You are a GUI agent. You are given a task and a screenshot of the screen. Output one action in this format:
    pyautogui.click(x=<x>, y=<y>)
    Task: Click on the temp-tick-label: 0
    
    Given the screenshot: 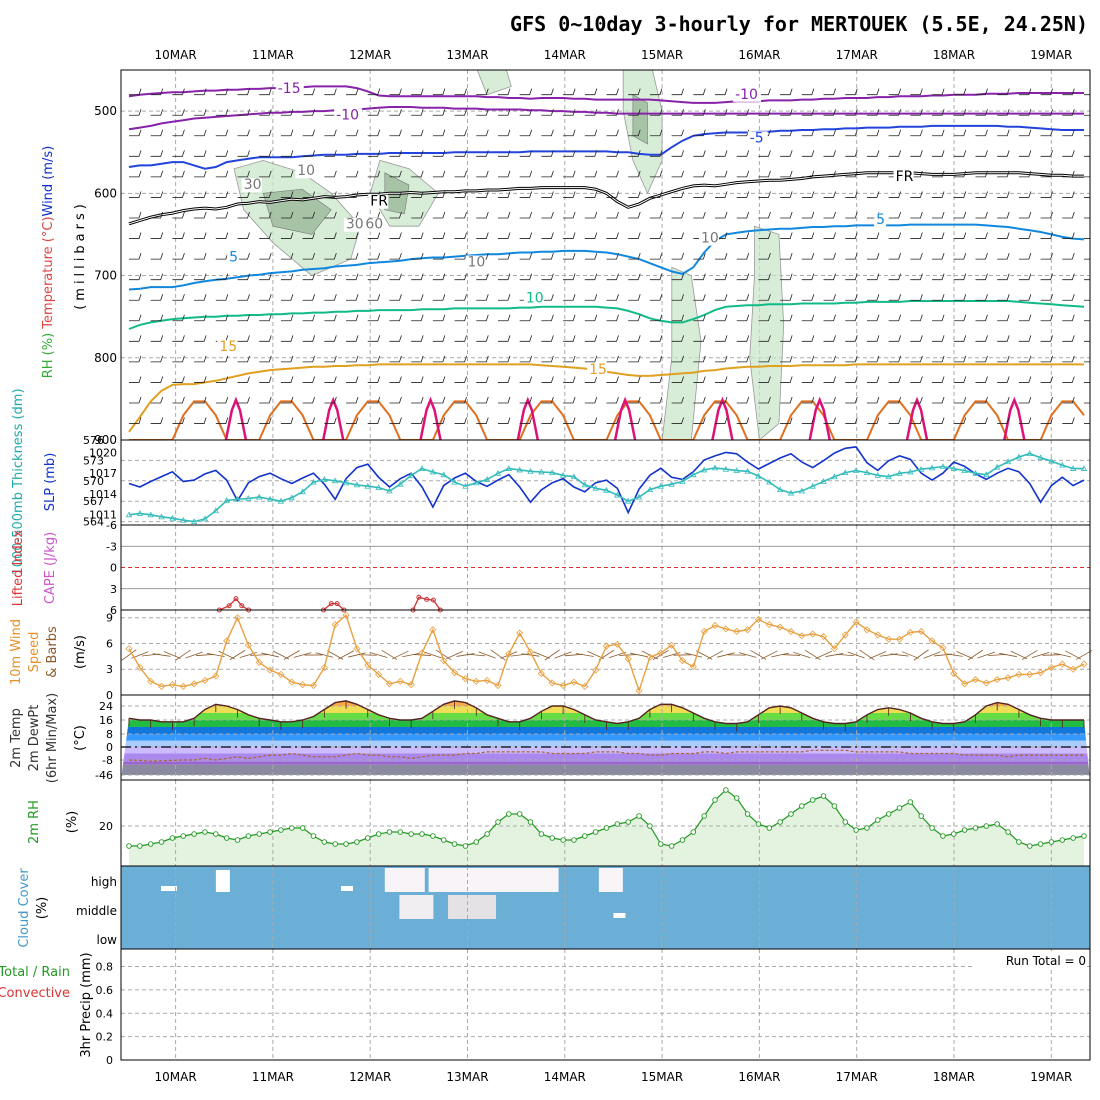 What is the action you would take?
    pyautogui.click(x=109, y=747)
    